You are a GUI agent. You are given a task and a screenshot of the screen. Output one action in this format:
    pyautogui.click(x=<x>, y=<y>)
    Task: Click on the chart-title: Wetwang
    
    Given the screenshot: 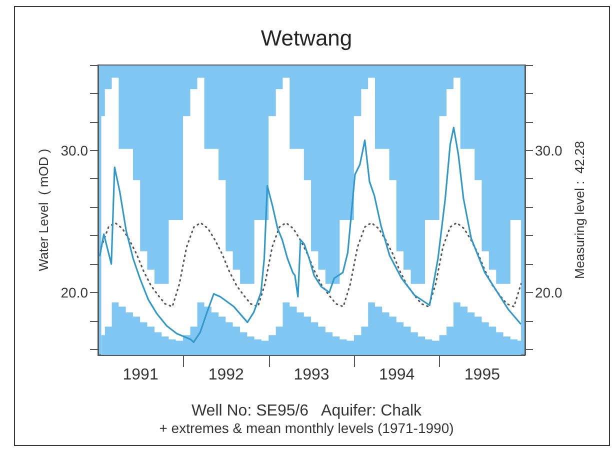 What is the action you would take?
    pyautogui.click(x=306, y=38)
    